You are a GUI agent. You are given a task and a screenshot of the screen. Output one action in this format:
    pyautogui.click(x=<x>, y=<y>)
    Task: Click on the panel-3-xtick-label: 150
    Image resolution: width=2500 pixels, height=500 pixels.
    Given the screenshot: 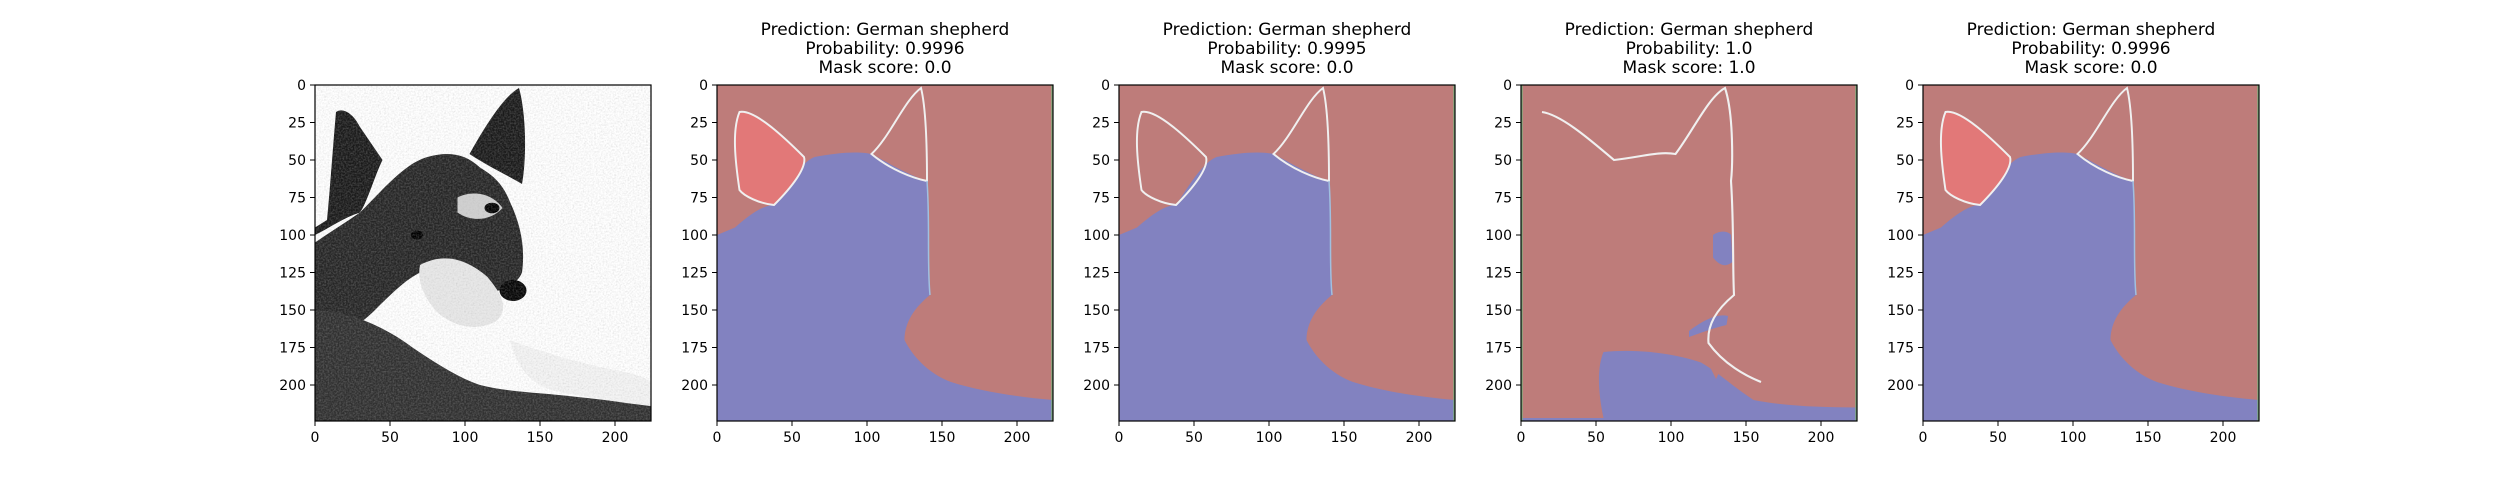 What is the action you would take?
    pyautogui.click(x=1344, y=438)
    